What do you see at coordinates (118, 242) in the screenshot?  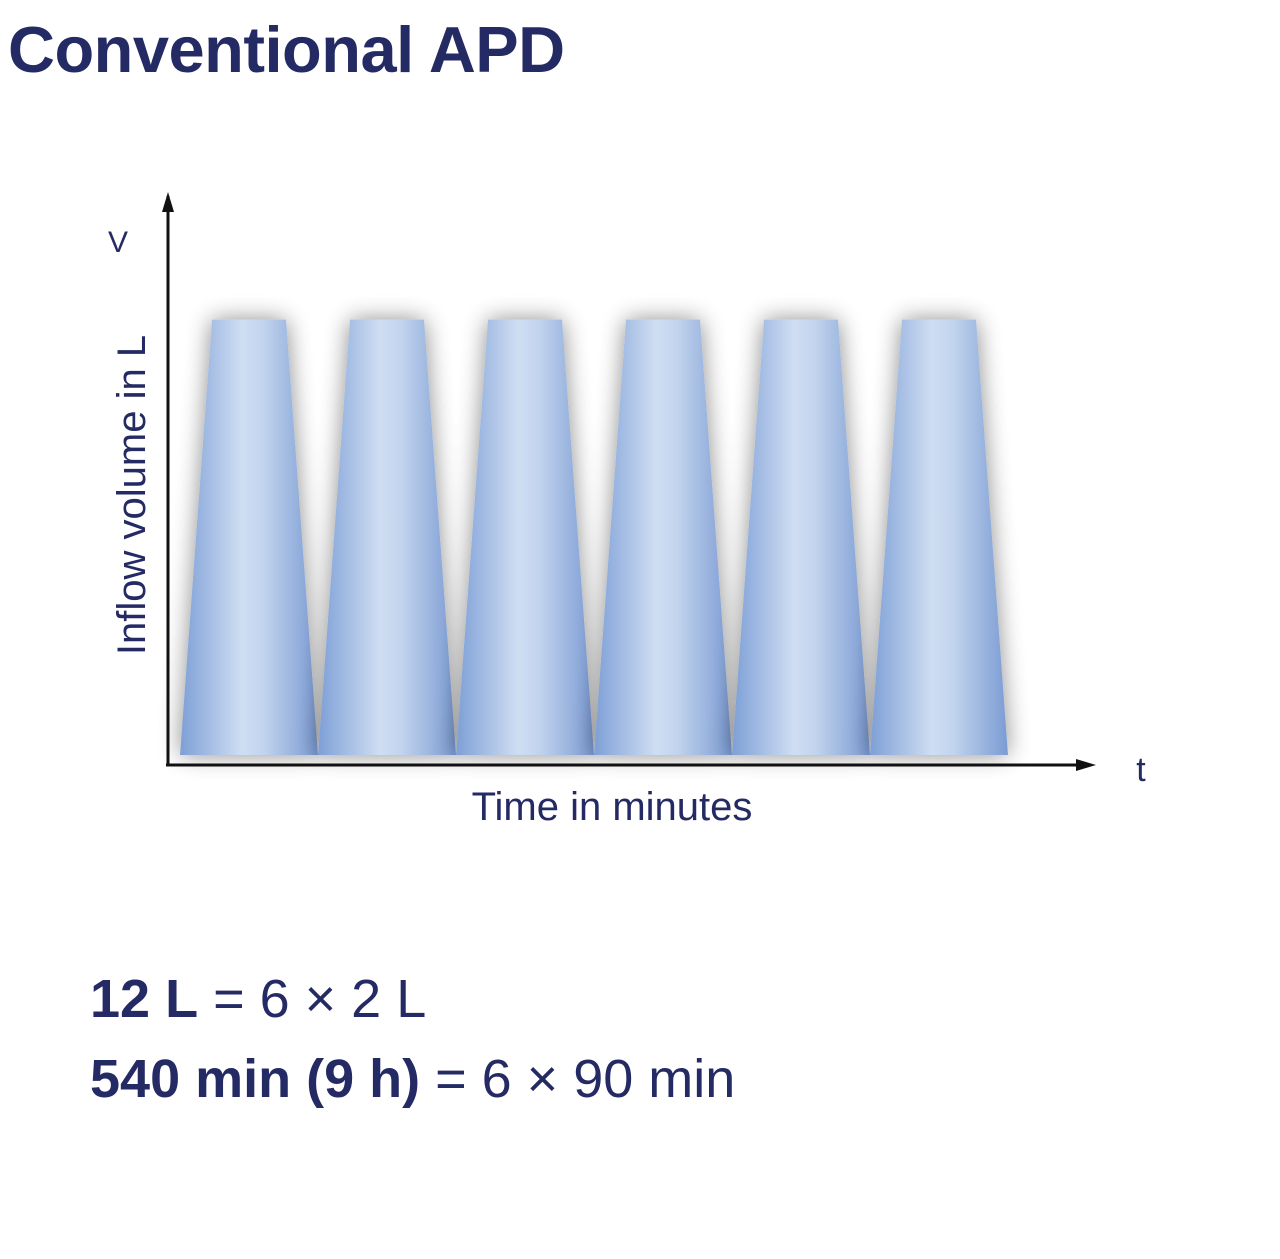 I see `y-axis-symbol: V` at bounding box center [118, 242].